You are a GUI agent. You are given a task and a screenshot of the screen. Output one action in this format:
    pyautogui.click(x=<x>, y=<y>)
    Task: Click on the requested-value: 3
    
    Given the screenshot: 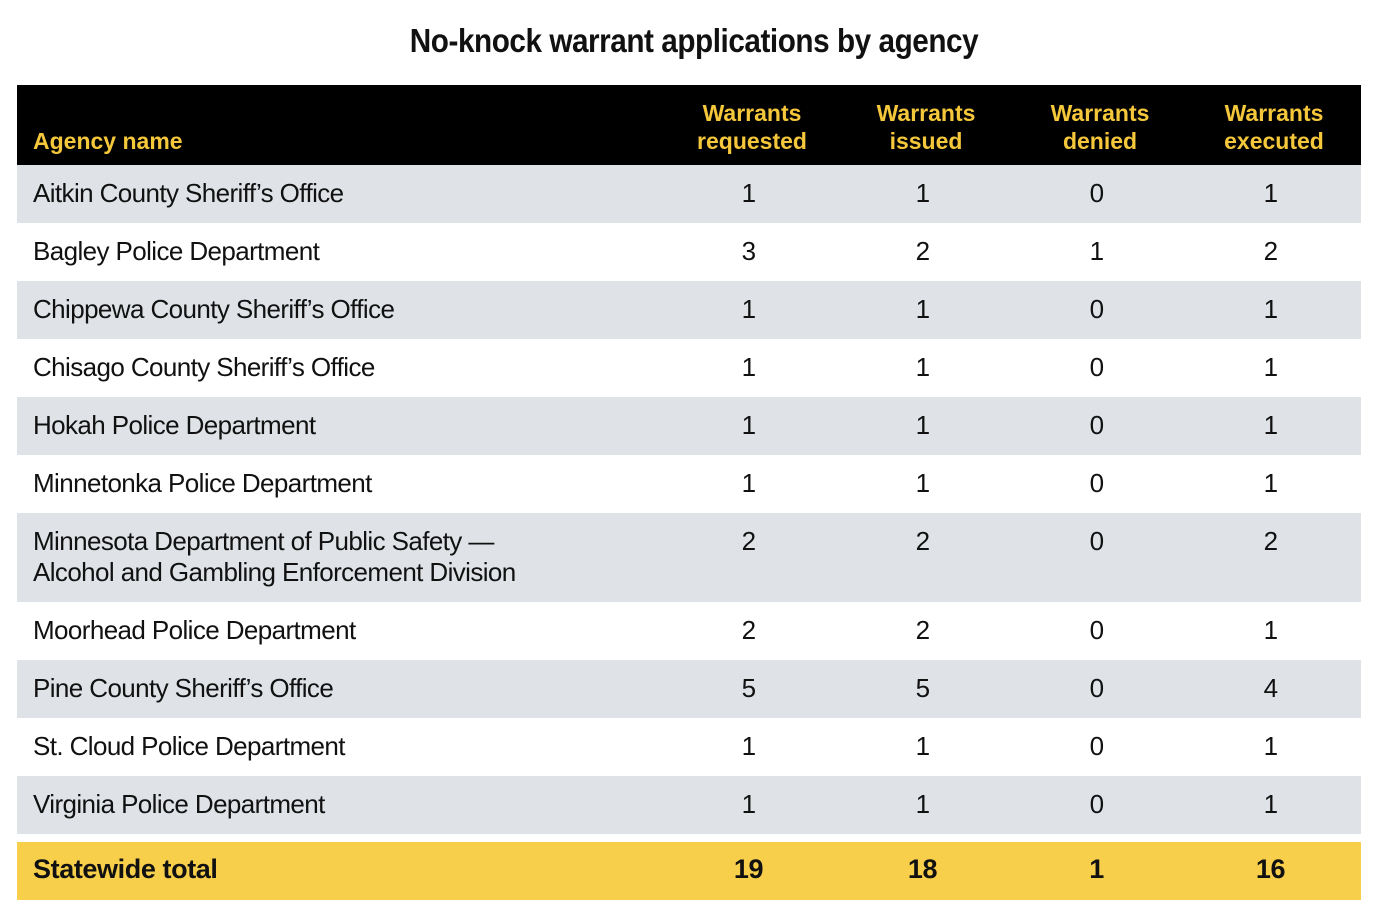 What is the action you would take?
    pyautogui.click(x=748, y=251)
    